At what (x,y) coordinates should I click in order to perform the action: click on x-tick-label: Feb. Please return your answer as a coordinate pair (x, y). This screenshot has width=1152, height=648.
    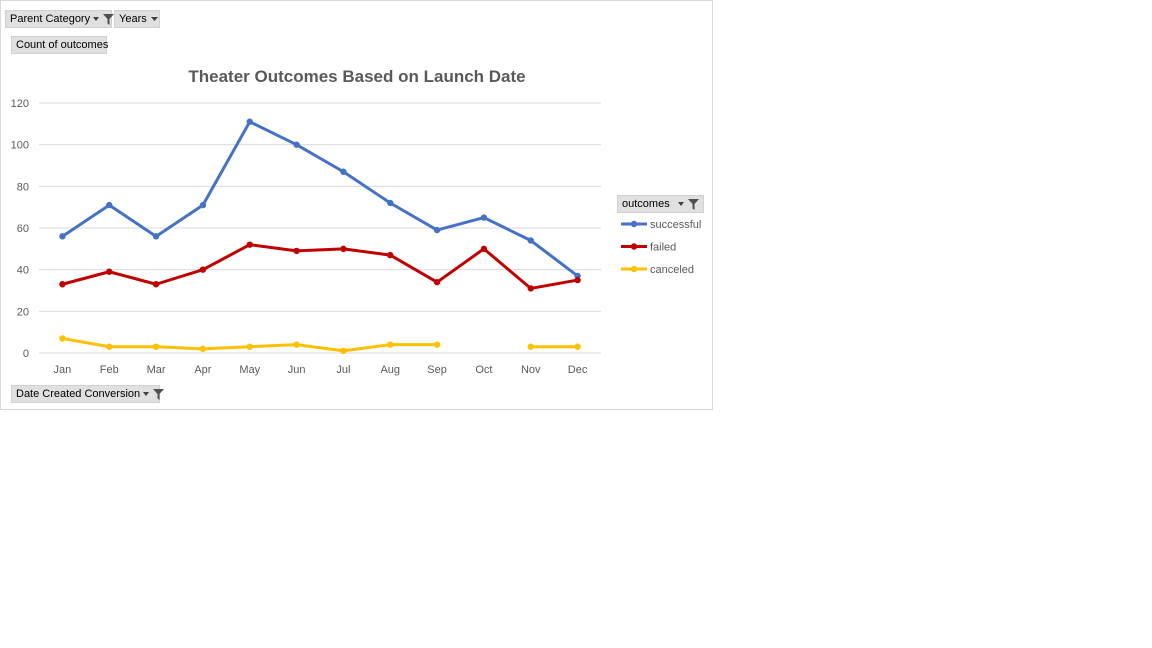
    Looking at the image, I should click on (109, 370).